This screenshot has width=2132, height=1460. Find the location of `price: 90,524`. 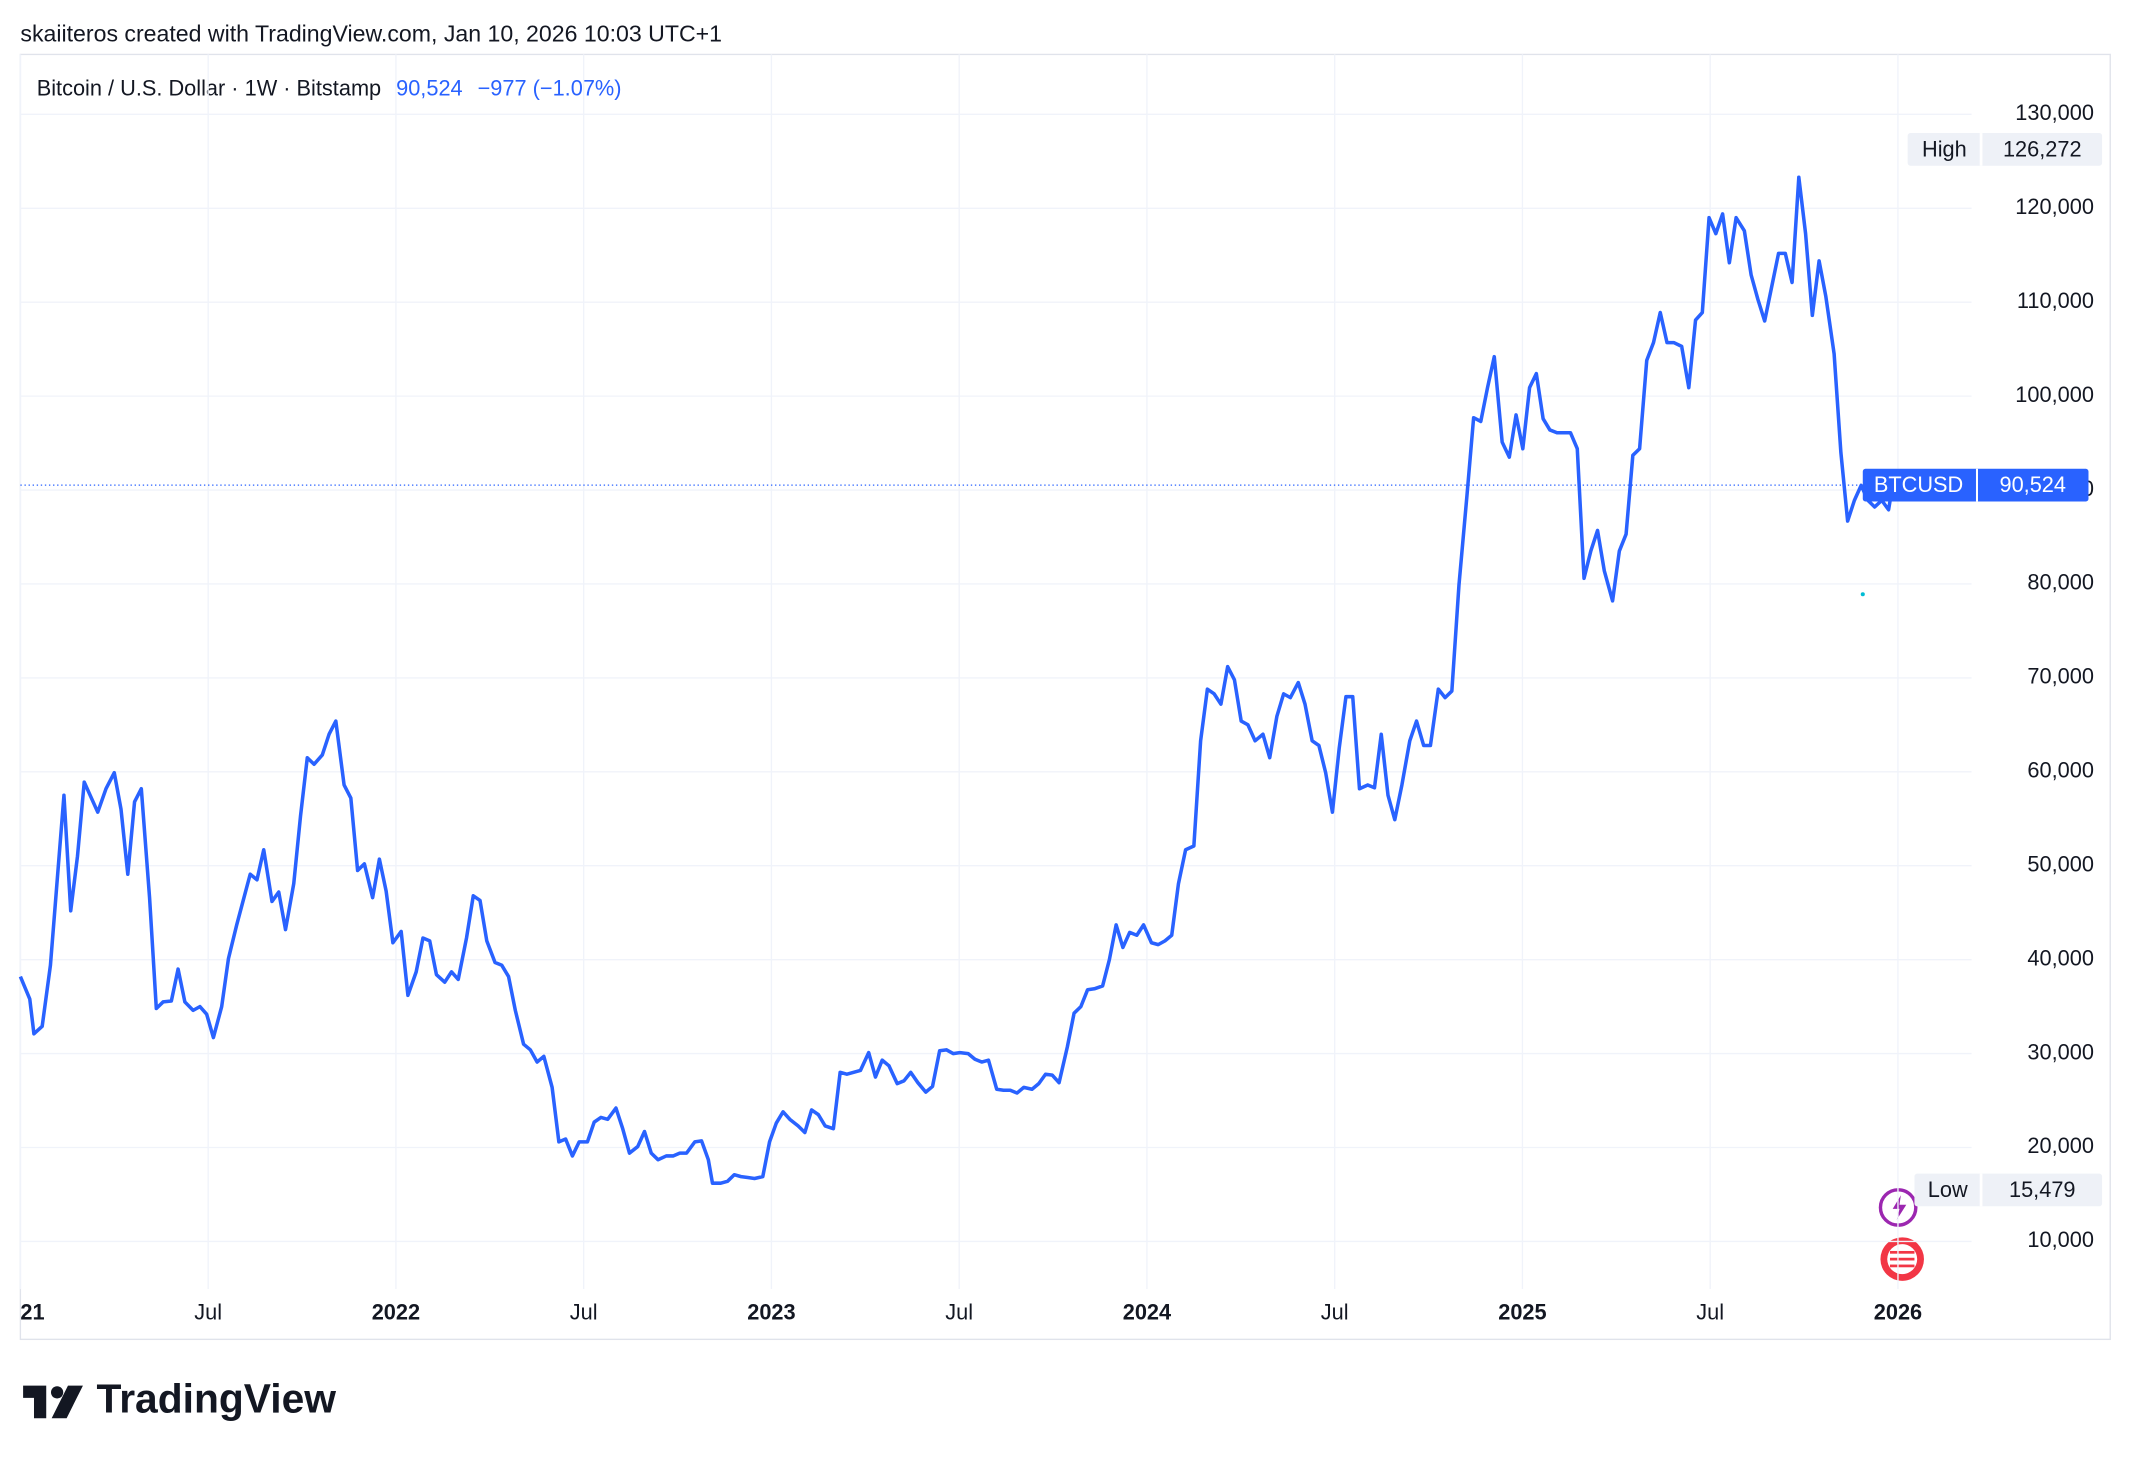

price: 90,524 is located at coordinates (429, 88).